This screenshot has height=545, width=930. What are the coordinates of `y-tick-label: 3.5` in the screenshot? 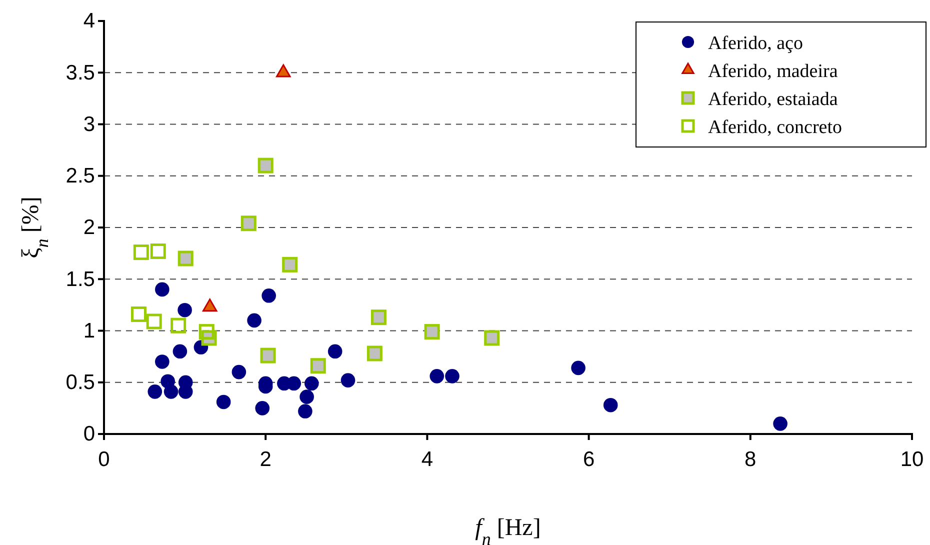 It's located at (80, 72).